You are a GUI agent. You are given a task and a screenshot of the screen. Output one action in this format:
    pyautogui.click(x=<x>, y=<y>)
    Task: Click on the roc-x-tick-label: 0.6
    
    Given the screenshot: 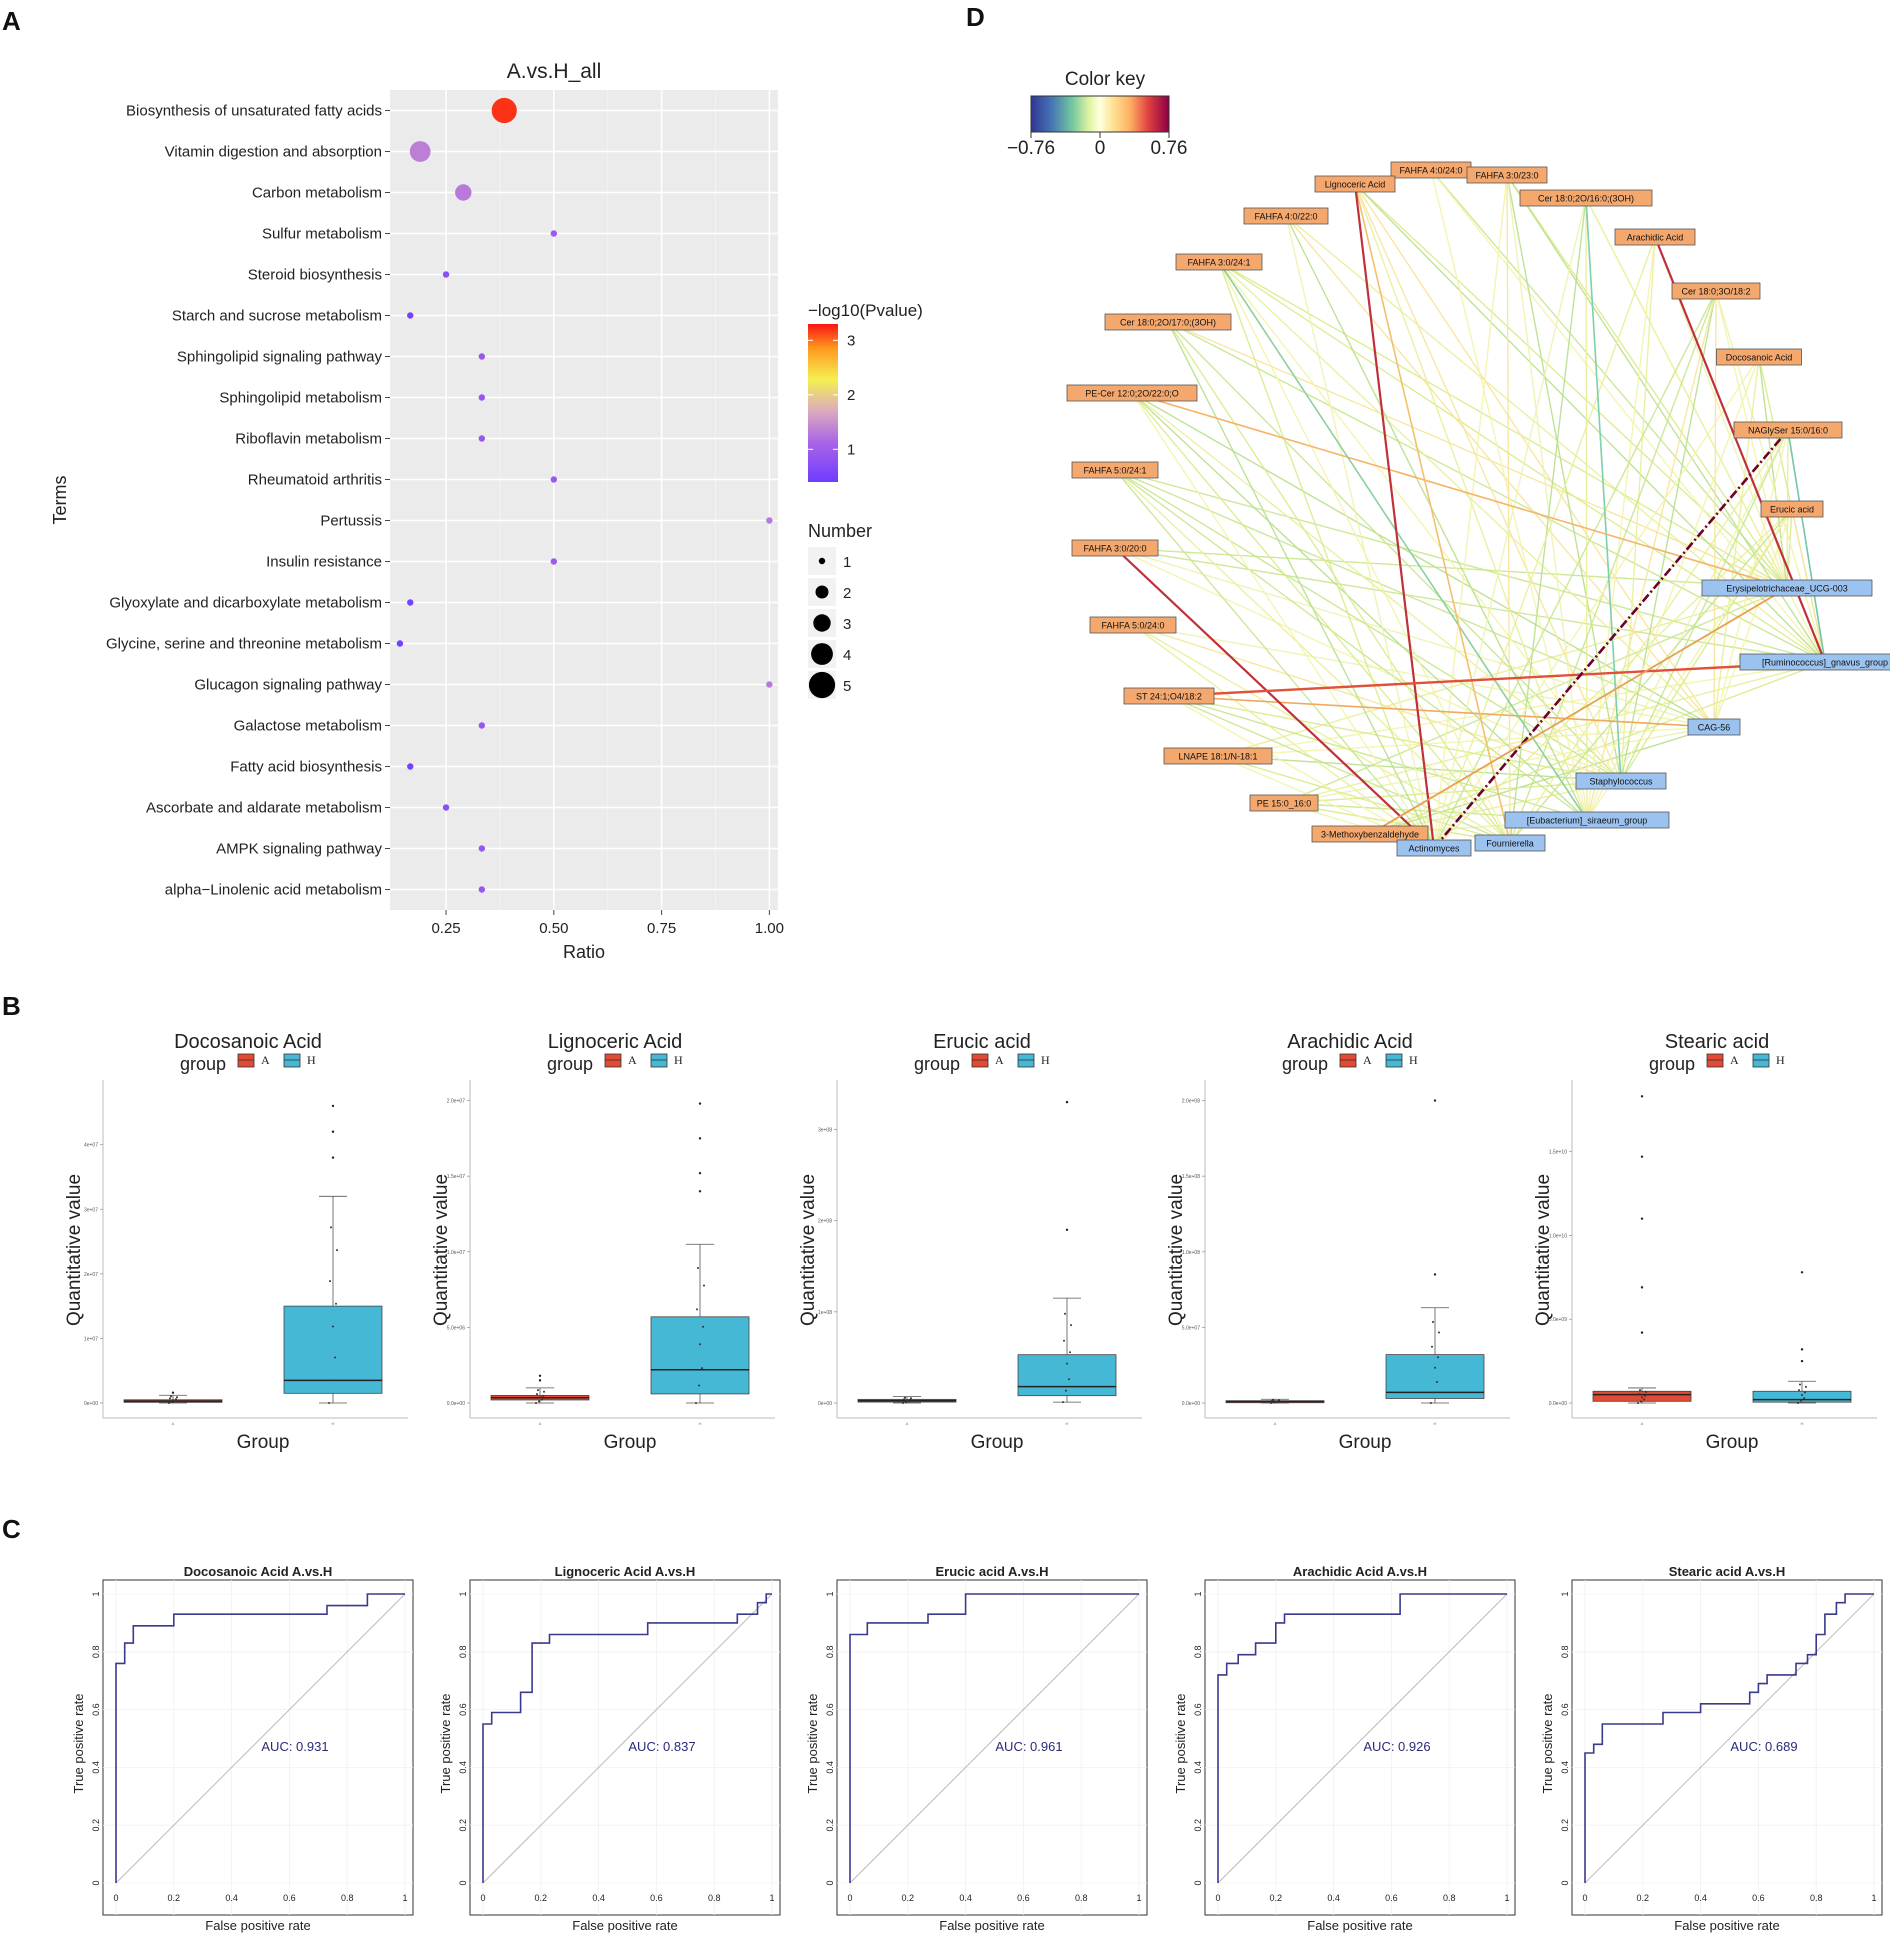 What is the action you would take?
    pyautogui.click(x=1758, y=1898)
    